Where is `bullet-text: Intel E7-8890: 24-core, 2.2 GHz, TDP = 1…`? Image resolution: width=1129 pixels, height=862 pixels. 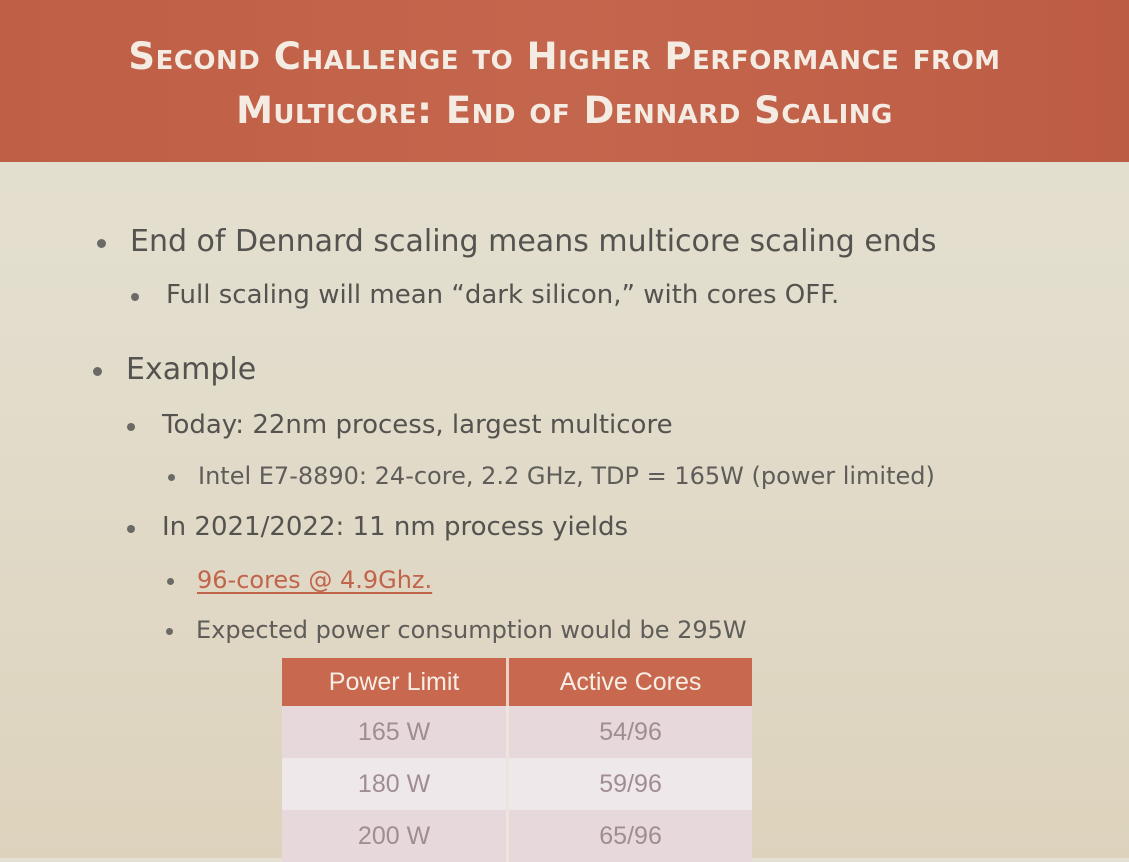 bullet-text: Intel E7-8890: 24-core, 2.2 GHz, TDP = 1… is located at coordinates (566, 476).